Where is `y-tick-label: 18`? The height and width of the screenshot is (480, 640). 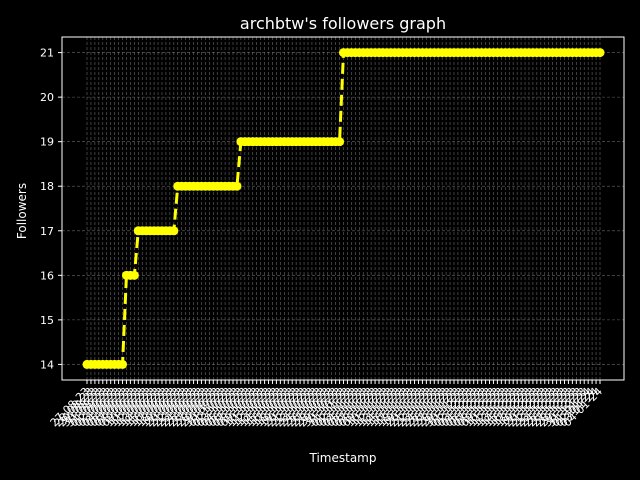 y-tick-label: 18 is located at coordinates (47, 186).